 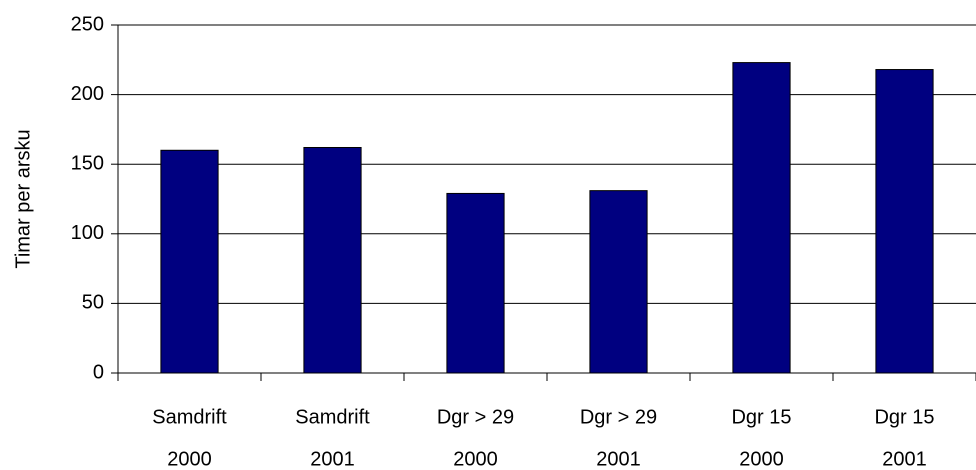 What do you see at coordinates (23, 198) in the screenshot?
I see `y-axis-label: Timar per arsku` at bounding box center [23, 198].